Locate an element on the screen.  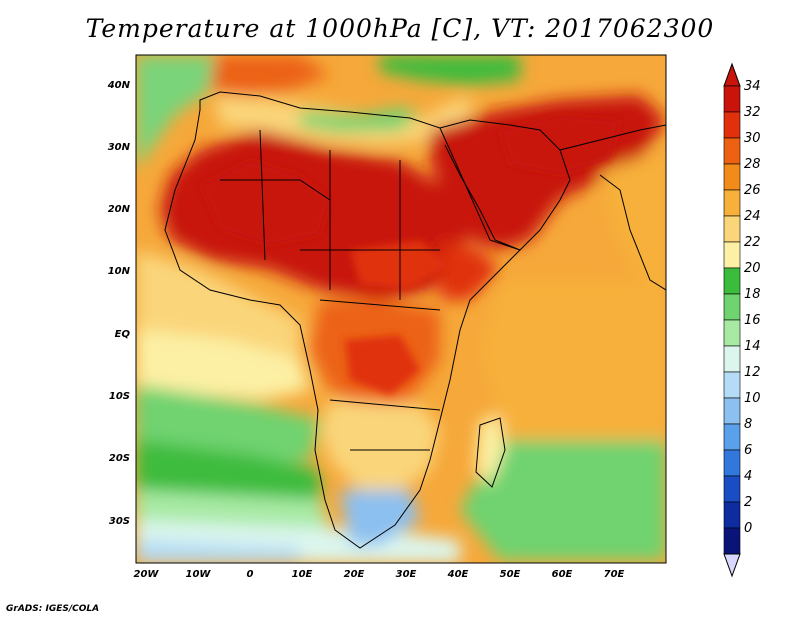
lon-label: 60E is located at coordinates (562, 574).